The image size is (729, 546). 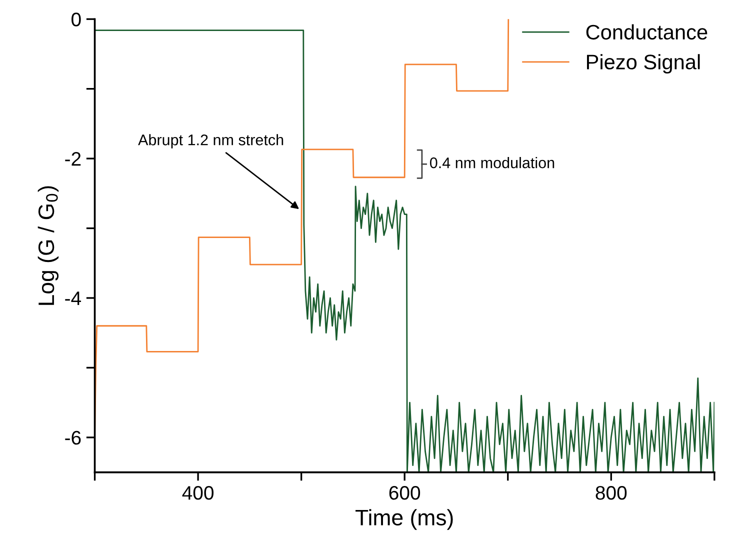 I want to click on y-tick-label: -4, so click(x=73, y=299).